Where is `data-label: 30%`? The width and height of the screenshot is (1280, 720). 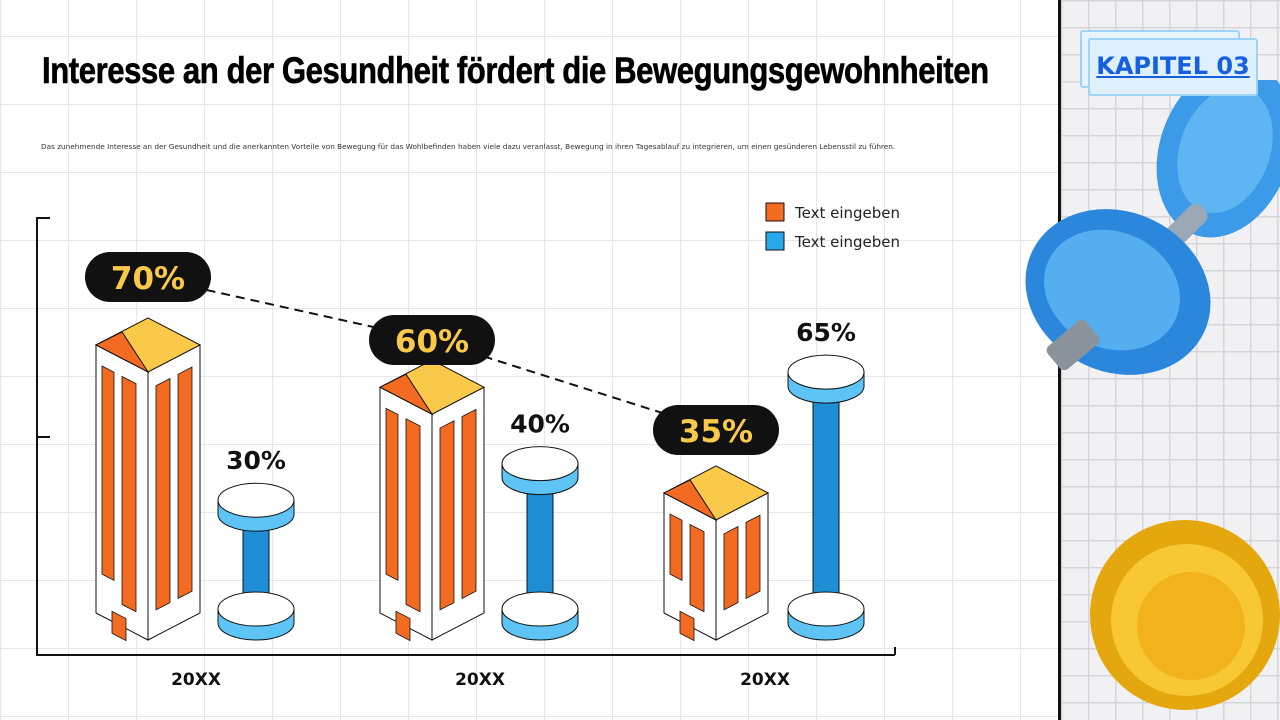
data-label: 30% is located at coordinates (256, 460).